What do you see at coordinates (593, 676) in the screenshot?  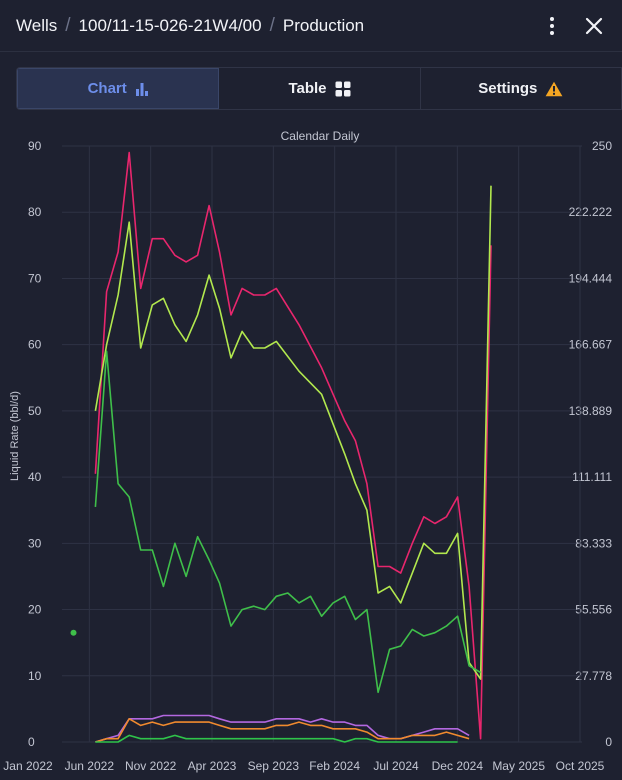 I see `y-right-tick-label: 27.778` at bounding box center [593, 676].